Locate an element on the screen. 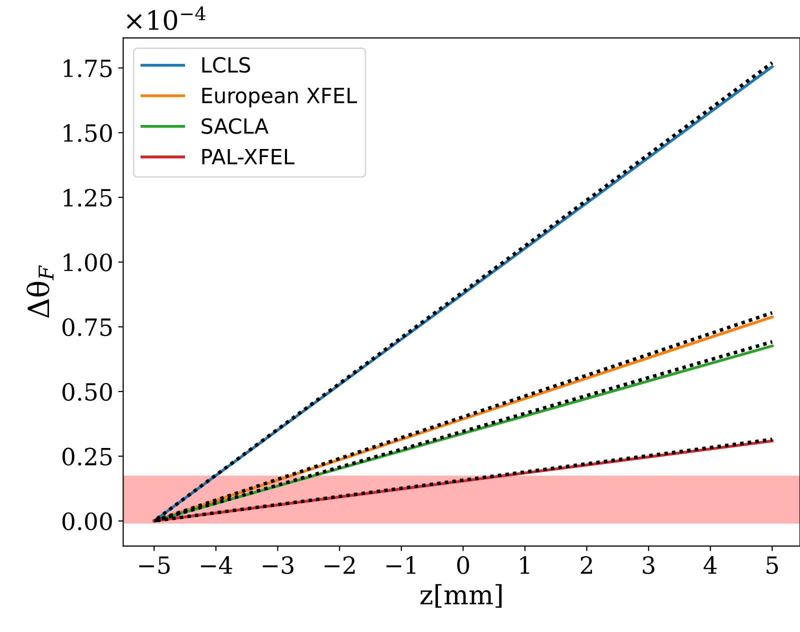  legend-label: European XFEL is located at coordinates (280, 98).